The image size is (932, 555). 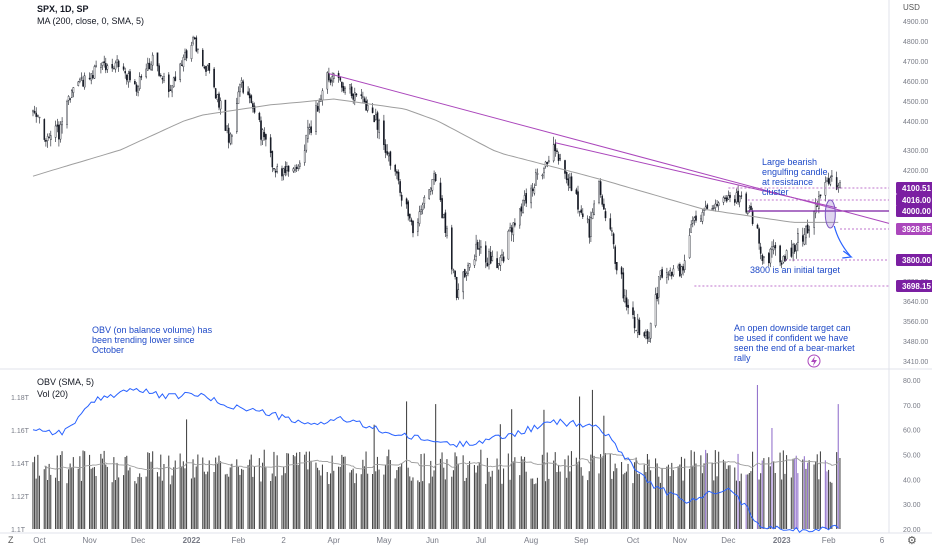 What do you see at coordinates (89, 540) in the screenshot?
I see `time-tick-Nov: Nov` at bounding box center [89, 540].